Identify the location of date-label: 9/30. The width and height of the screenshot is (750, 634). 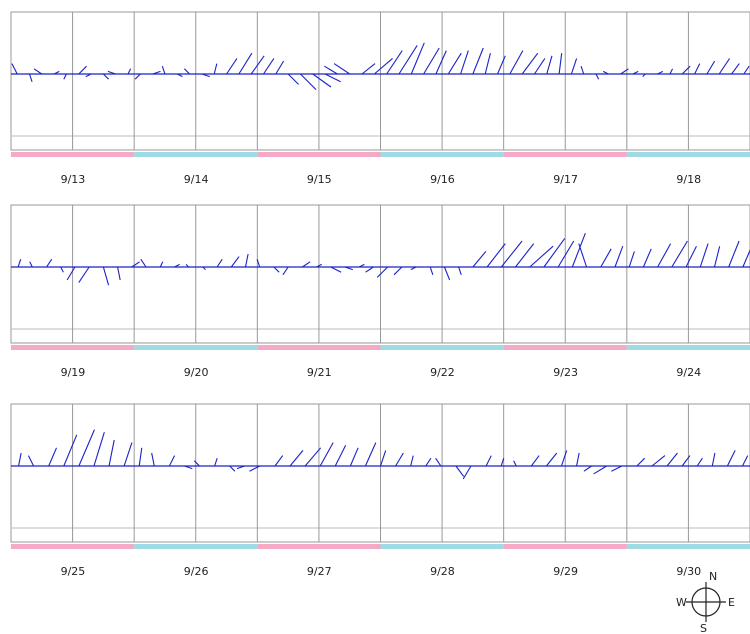
(688, 571).